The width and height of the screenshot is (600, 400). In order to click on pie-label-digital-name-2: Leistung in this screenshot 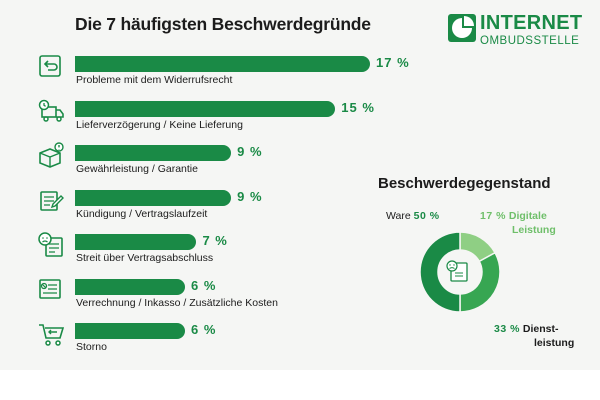, I will do `click(534, 230)`.